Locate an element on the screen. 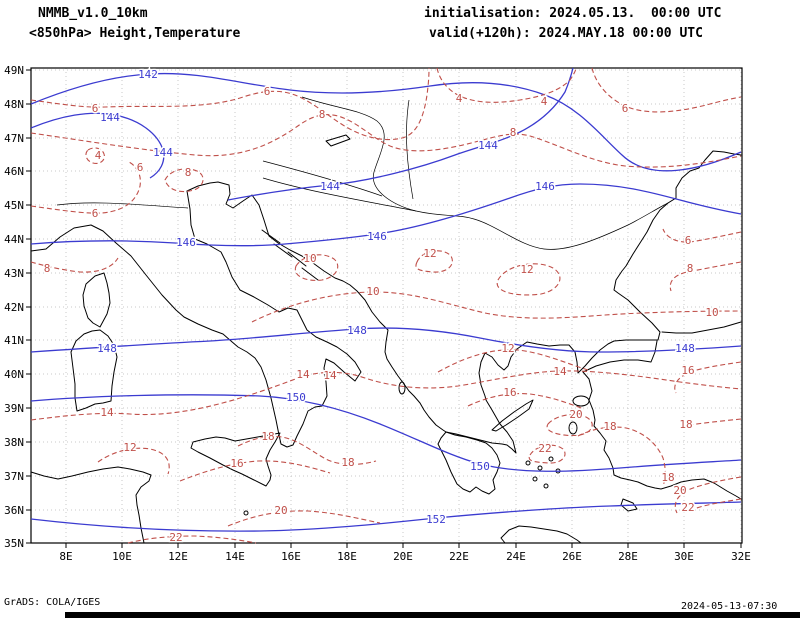  lat-label: 47N is located at coordinates (14, 138).